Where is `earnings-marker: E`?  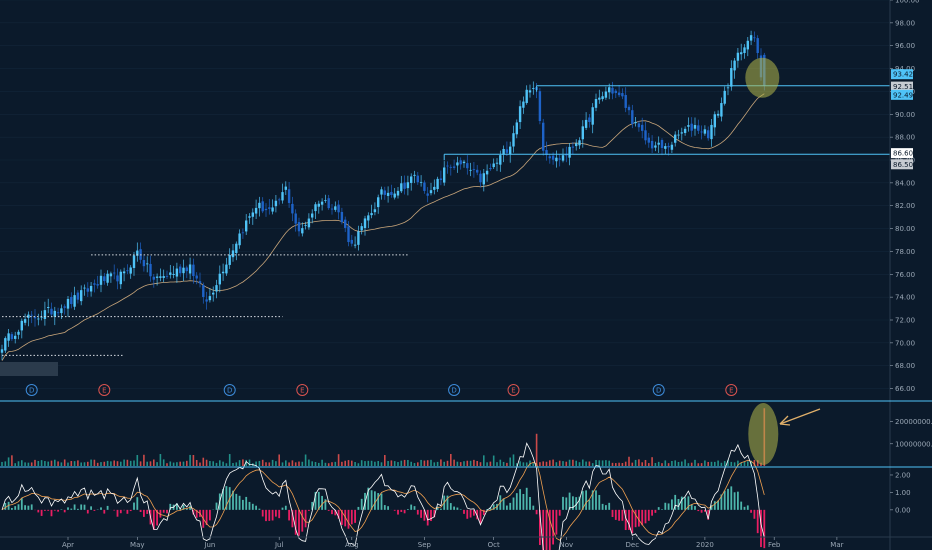 earnings-marker: E is located at coordinates (104, 390).